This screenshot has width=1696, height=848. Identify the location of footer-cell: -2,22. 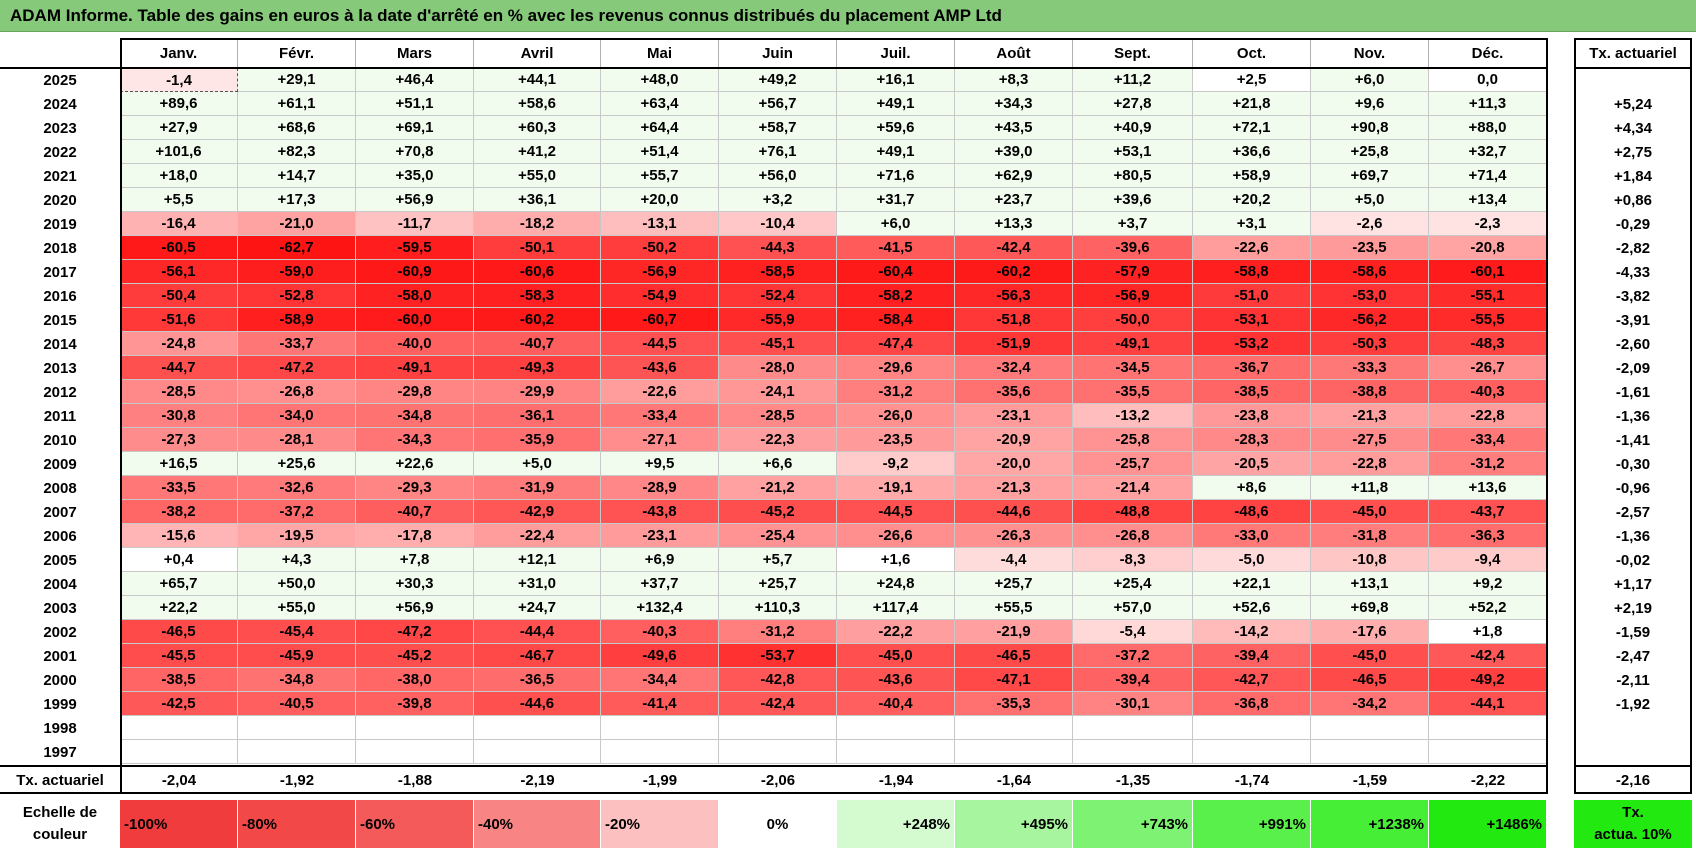
(1488, 780).